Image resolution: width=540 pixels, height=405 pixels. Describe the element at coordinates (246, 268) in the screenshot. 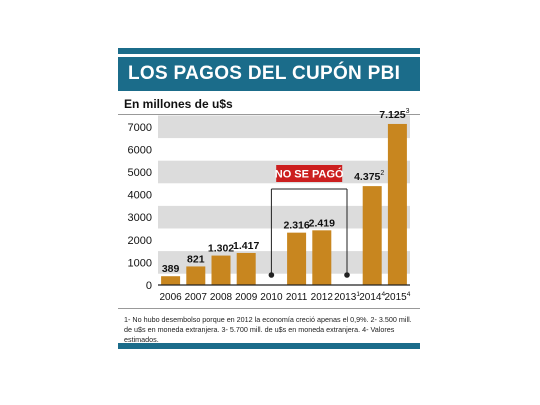

I see `bar-2009` at that location.